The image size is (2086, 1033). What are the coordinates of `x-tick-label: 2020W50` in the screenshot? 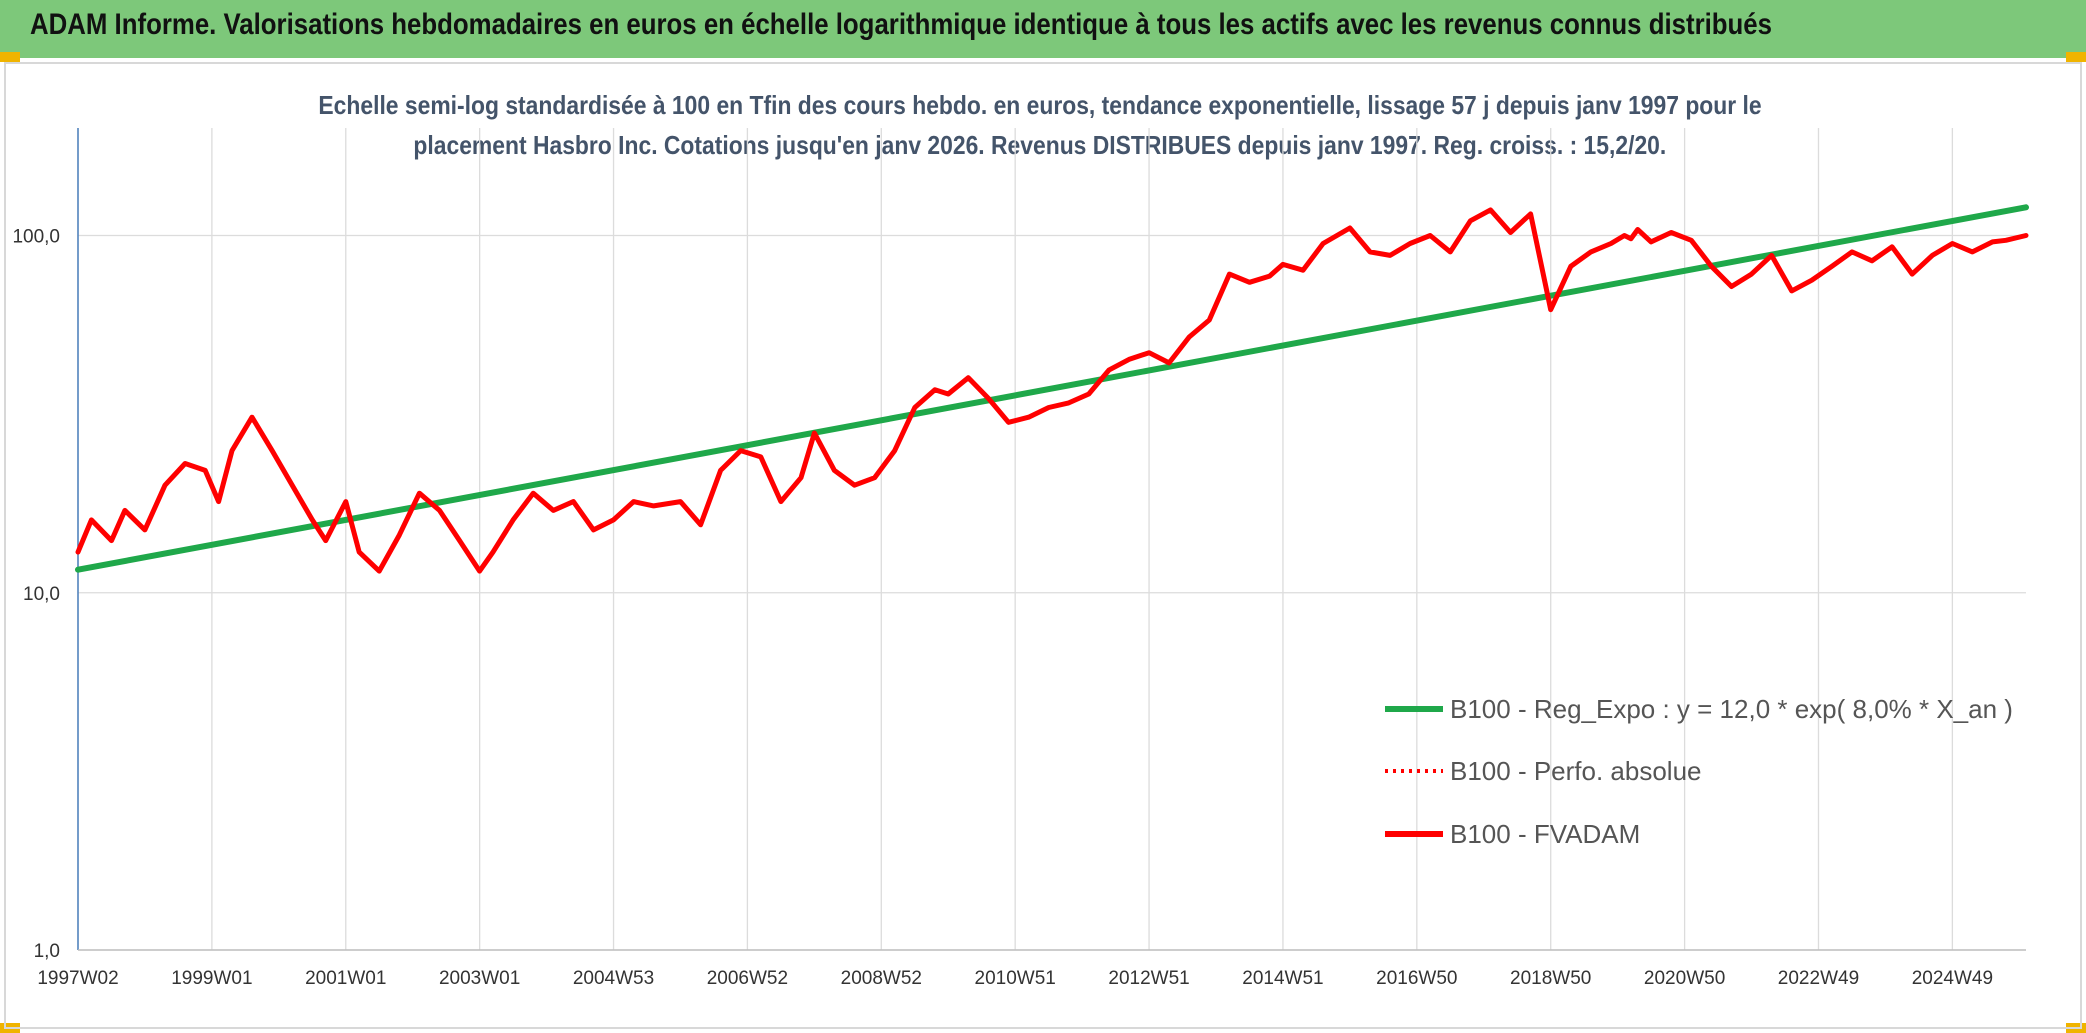 It's located at (1684, 978).